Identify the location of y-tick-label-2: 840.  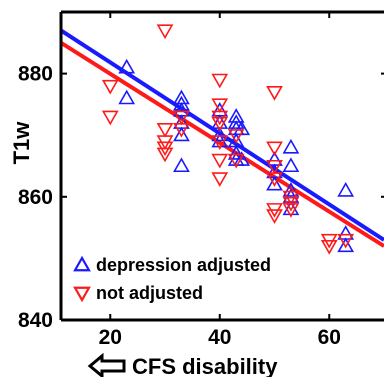
(35, 320).